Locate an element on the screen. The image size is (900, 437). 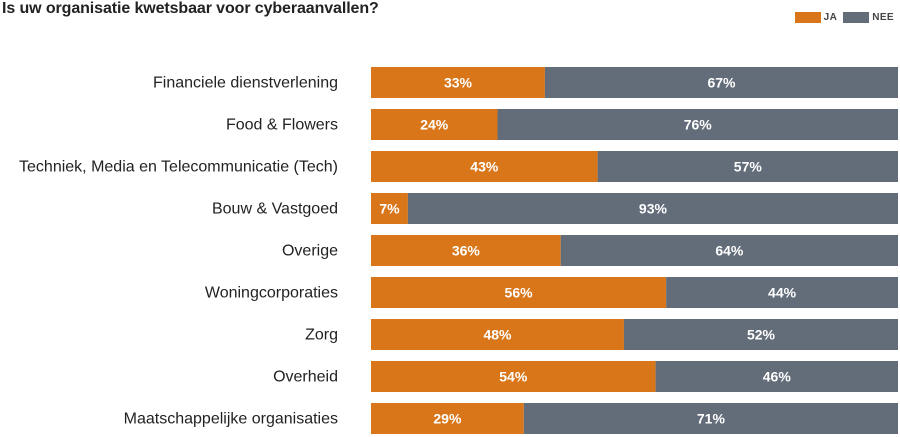
value-label-ja: 24% is located at coordinates (434, 125).